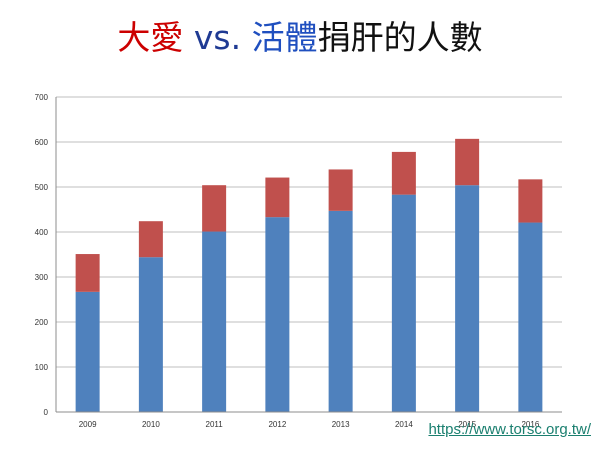  What do you see at coordinates (467, 424) in the screenshot?
I see `x-tick-label: 2015` at bounding box center [467, 424].